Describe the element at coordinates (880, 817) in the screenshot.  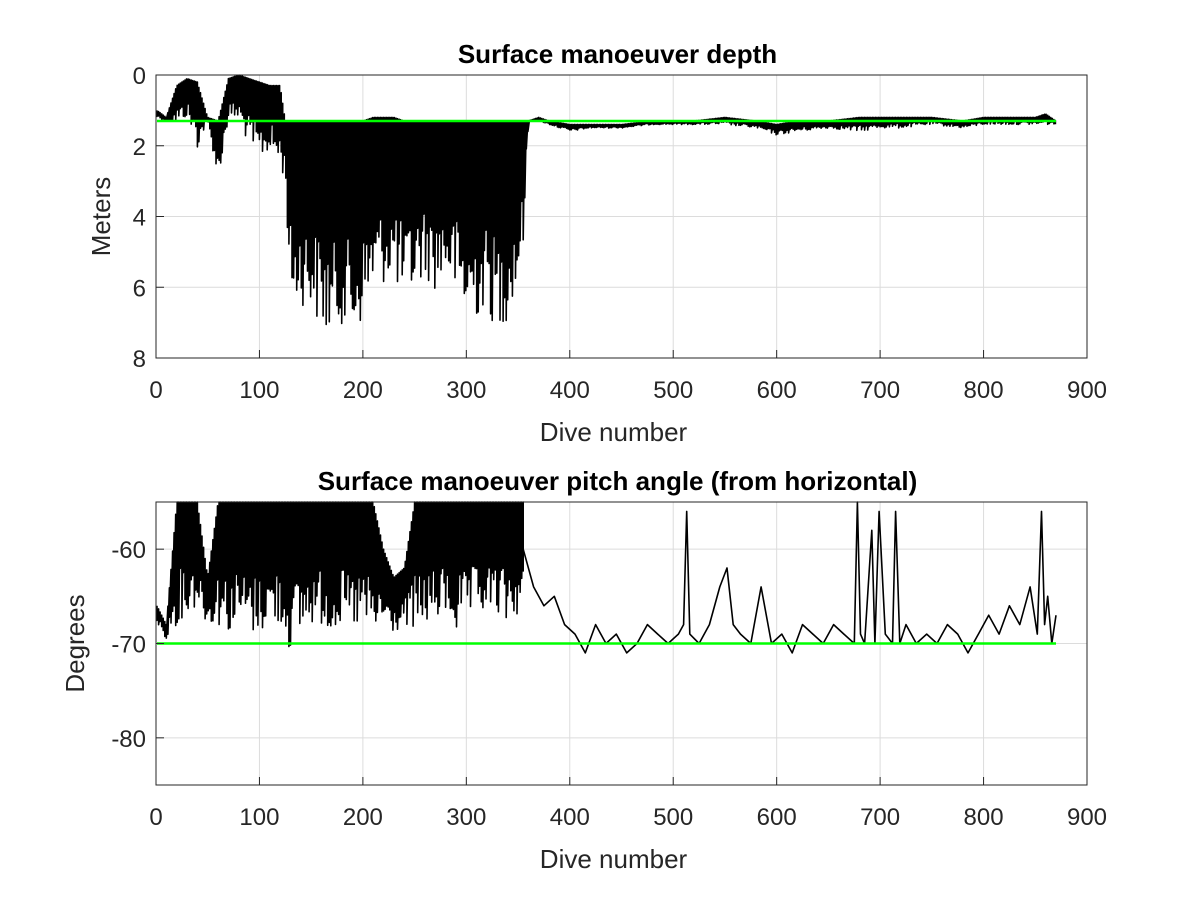
I see `pitch-x-tick-label: 700` at that location.